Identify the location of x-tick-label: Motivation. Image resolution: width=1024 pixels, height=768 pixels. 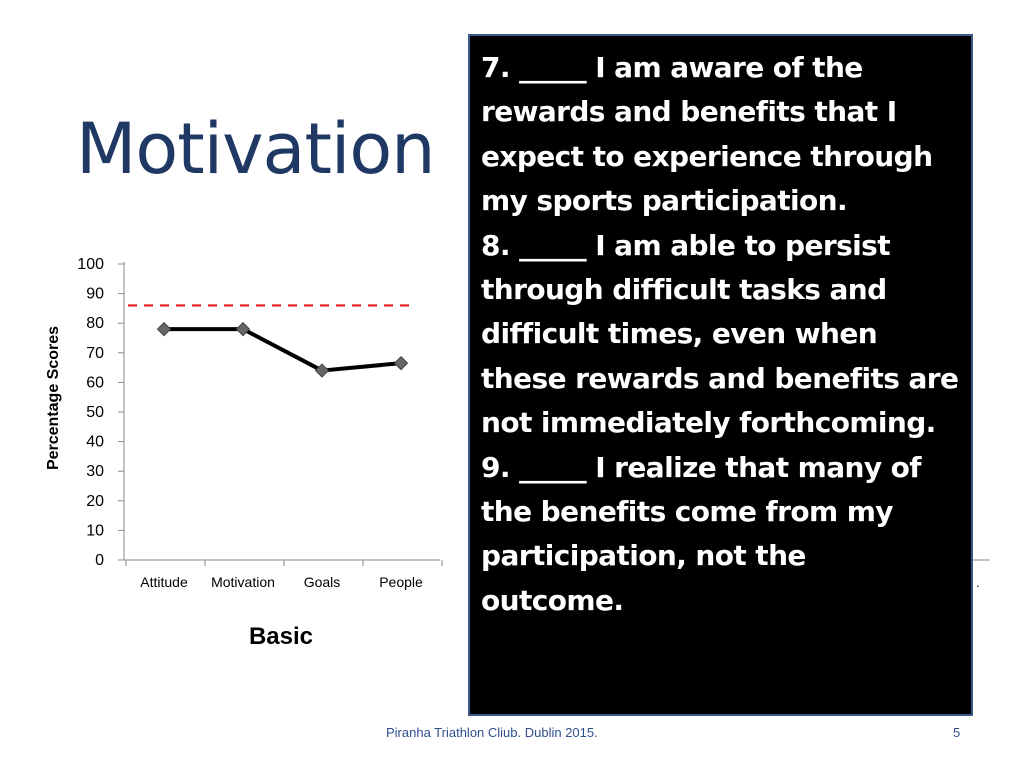
(243, 582).